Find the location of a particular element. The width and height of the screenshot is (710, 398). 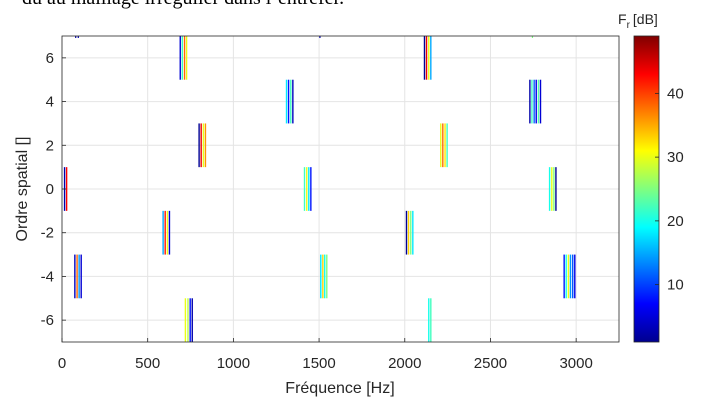

x-axis-label: Fréquence [Hz] is located at coordinates (339, 388).